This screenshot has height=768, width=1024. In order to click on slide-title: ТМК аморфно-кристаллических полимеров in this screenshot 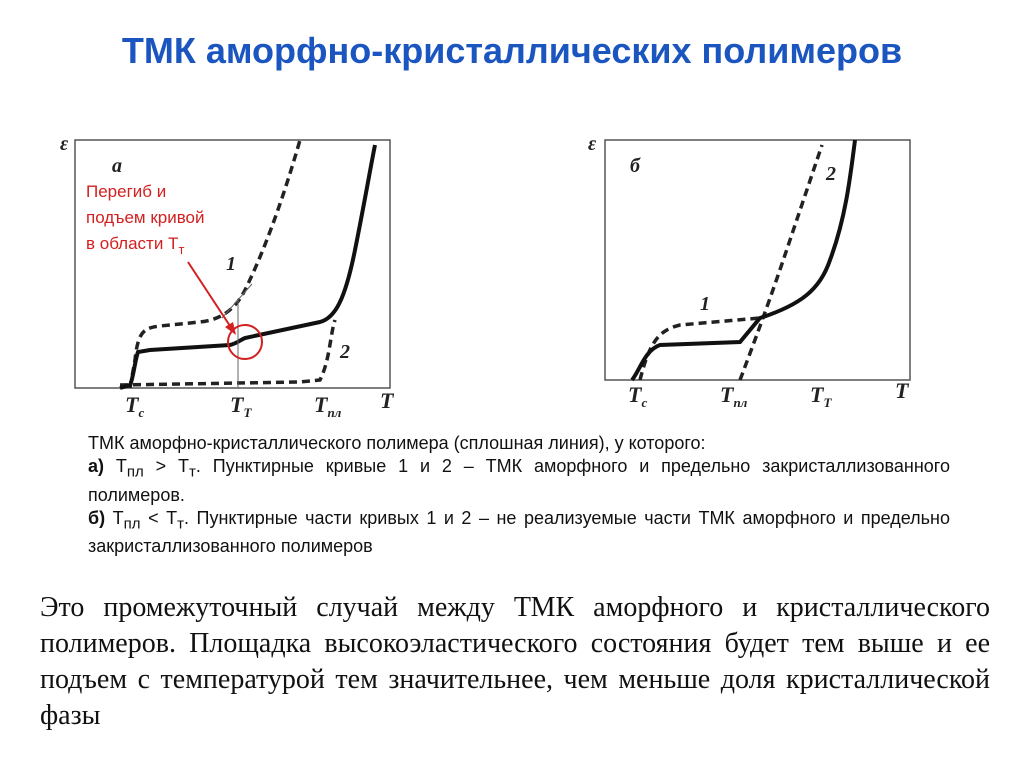, I will do `click(512, 50)`.